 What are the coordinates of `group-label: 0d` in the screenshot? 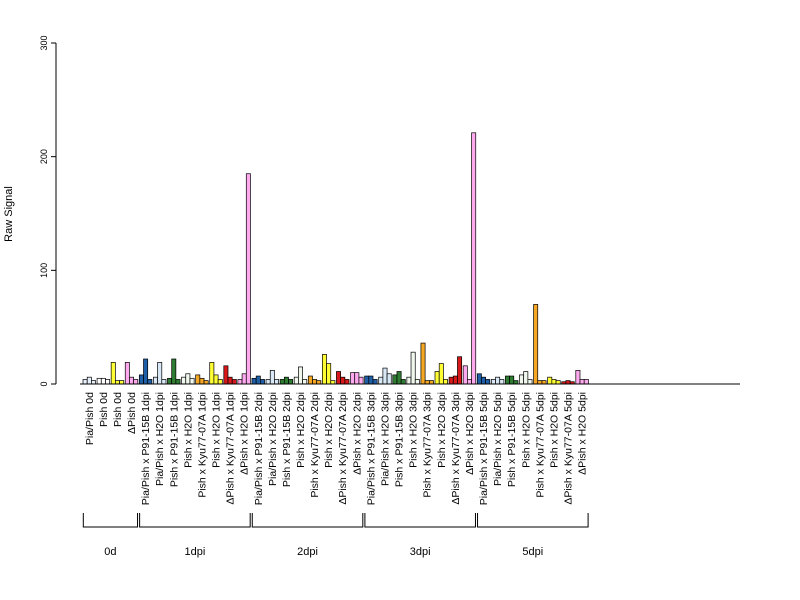 It's located at (110, 552).